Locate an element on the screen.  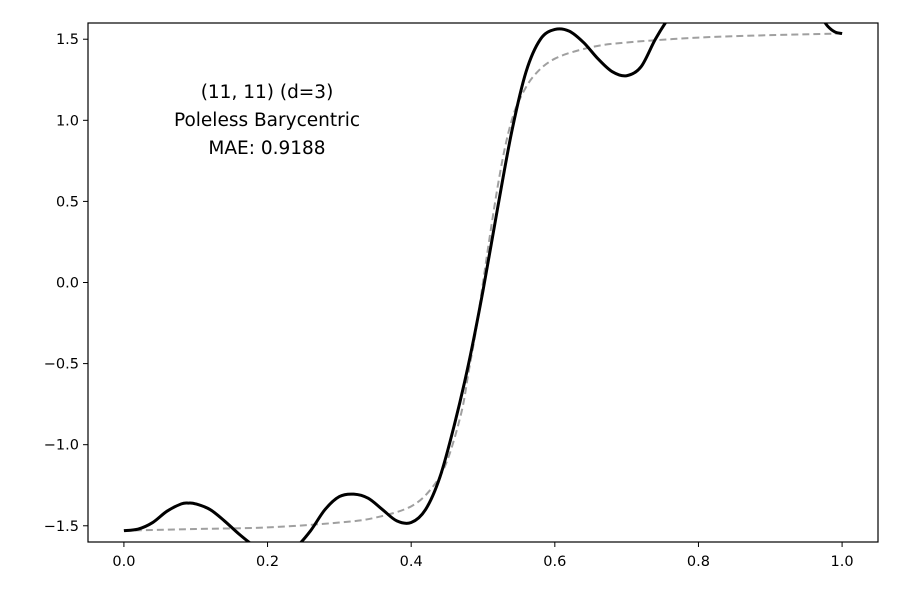
y-tick-label: 0.5 is located at coordinates (67, 202).